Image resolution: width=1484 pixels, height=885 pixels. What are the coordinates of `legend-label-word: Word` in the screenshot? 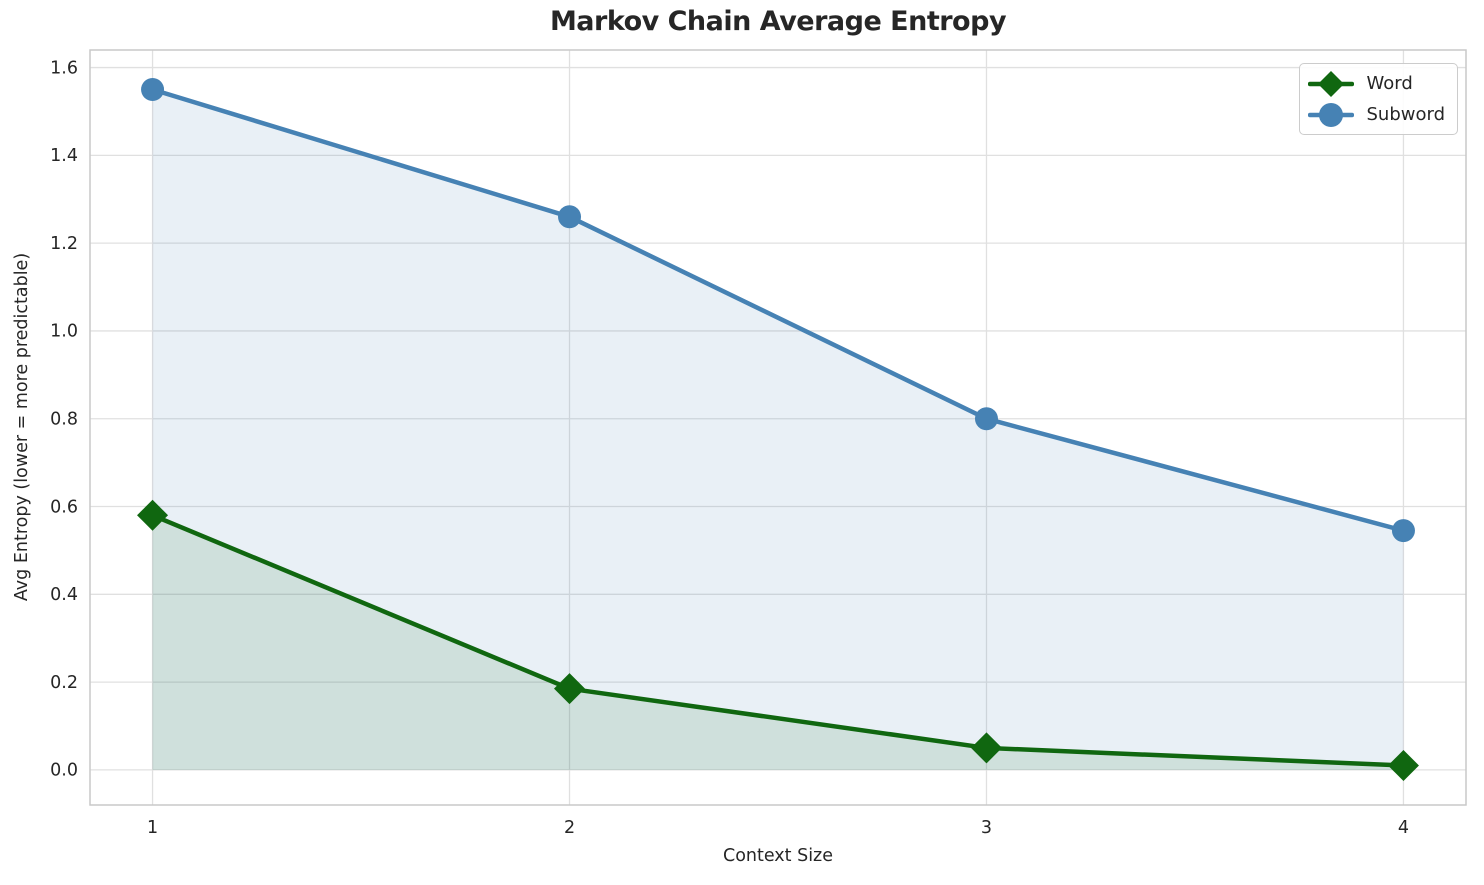 It's located at (1389, 83).